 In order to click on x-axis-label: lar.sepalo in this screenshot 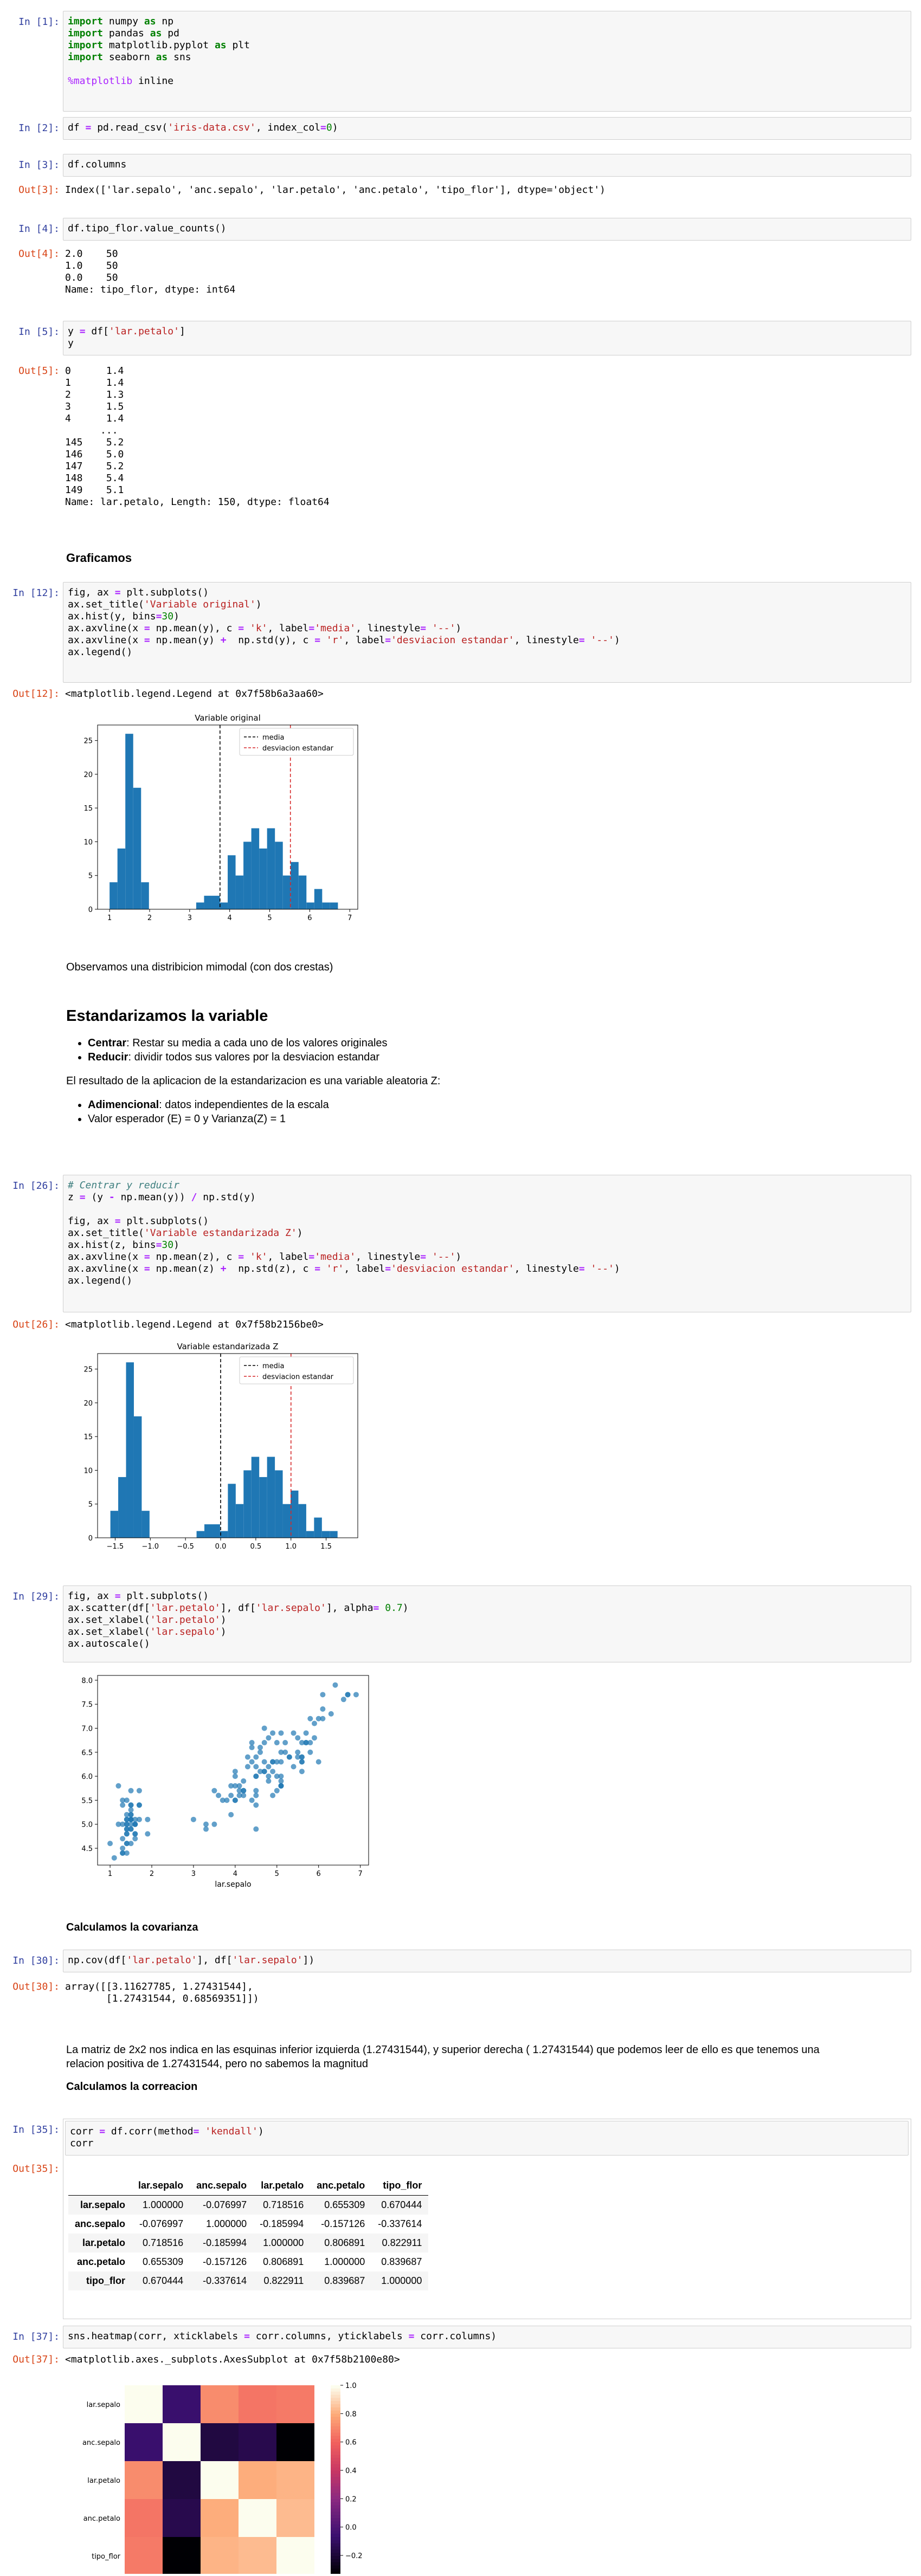, I will do `click(233, 1884)`.